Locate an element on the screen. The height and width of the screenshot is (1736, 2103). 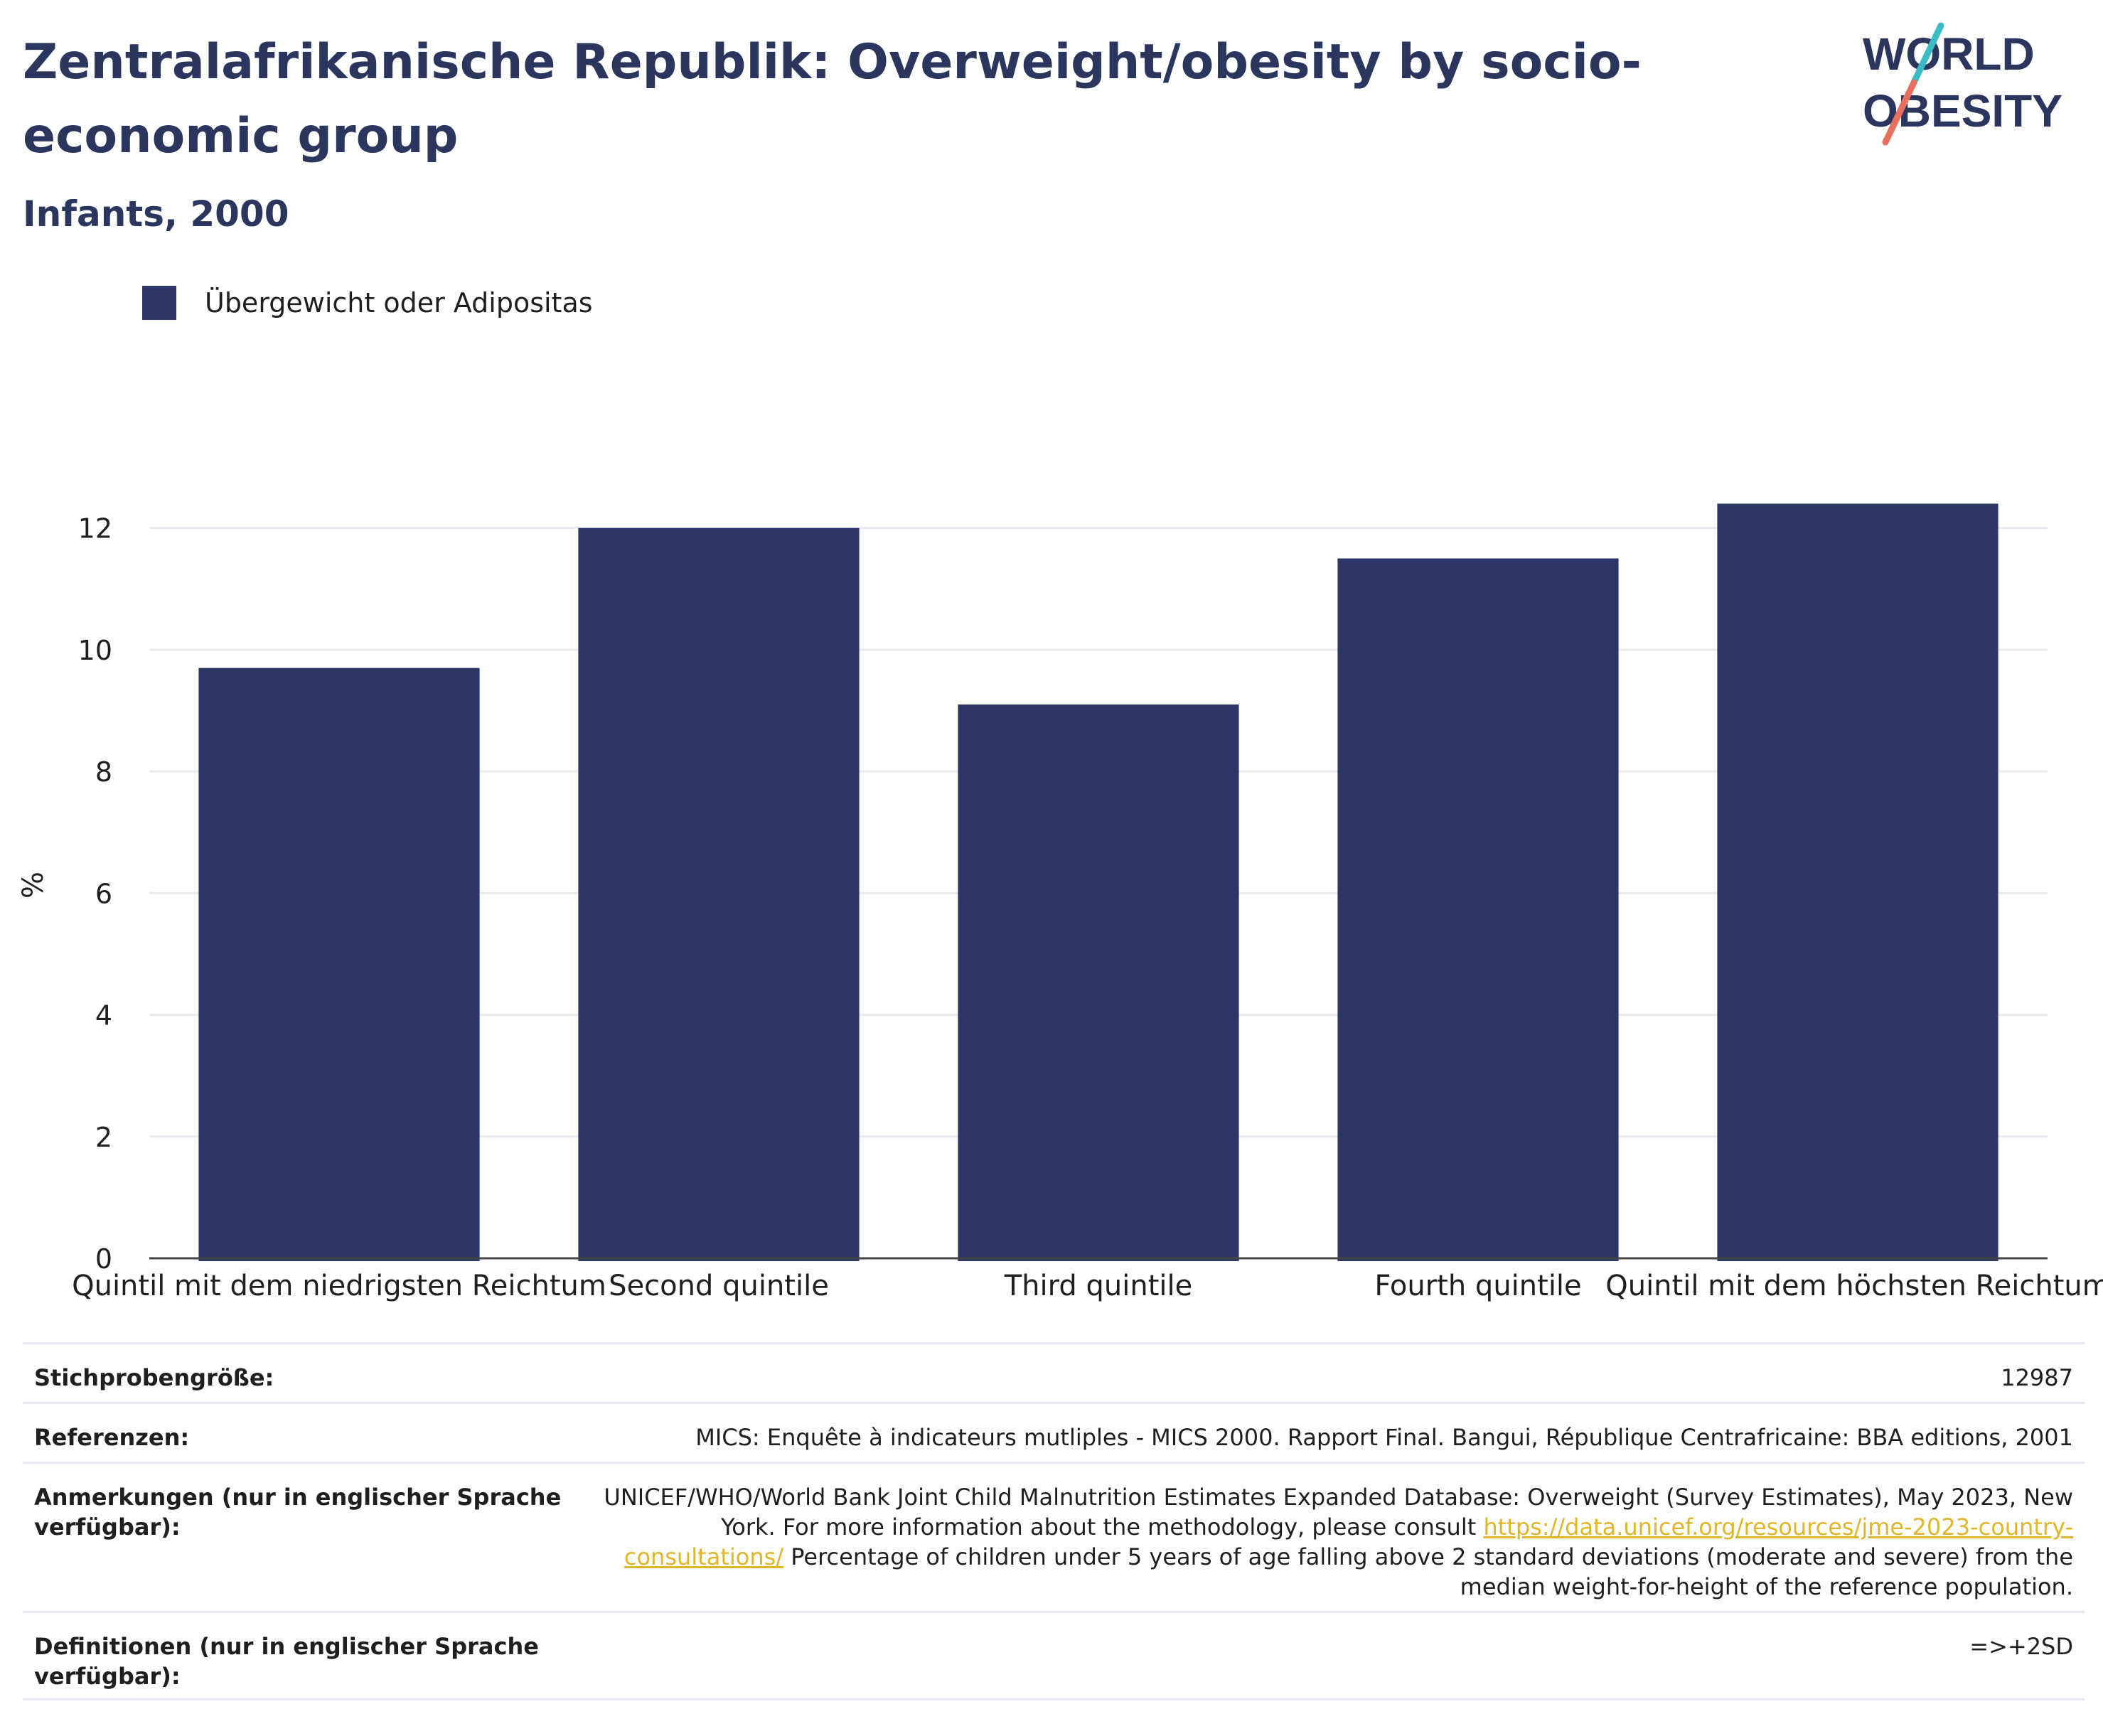
y-tick-label: 6 is located at coordinates (103, 893).